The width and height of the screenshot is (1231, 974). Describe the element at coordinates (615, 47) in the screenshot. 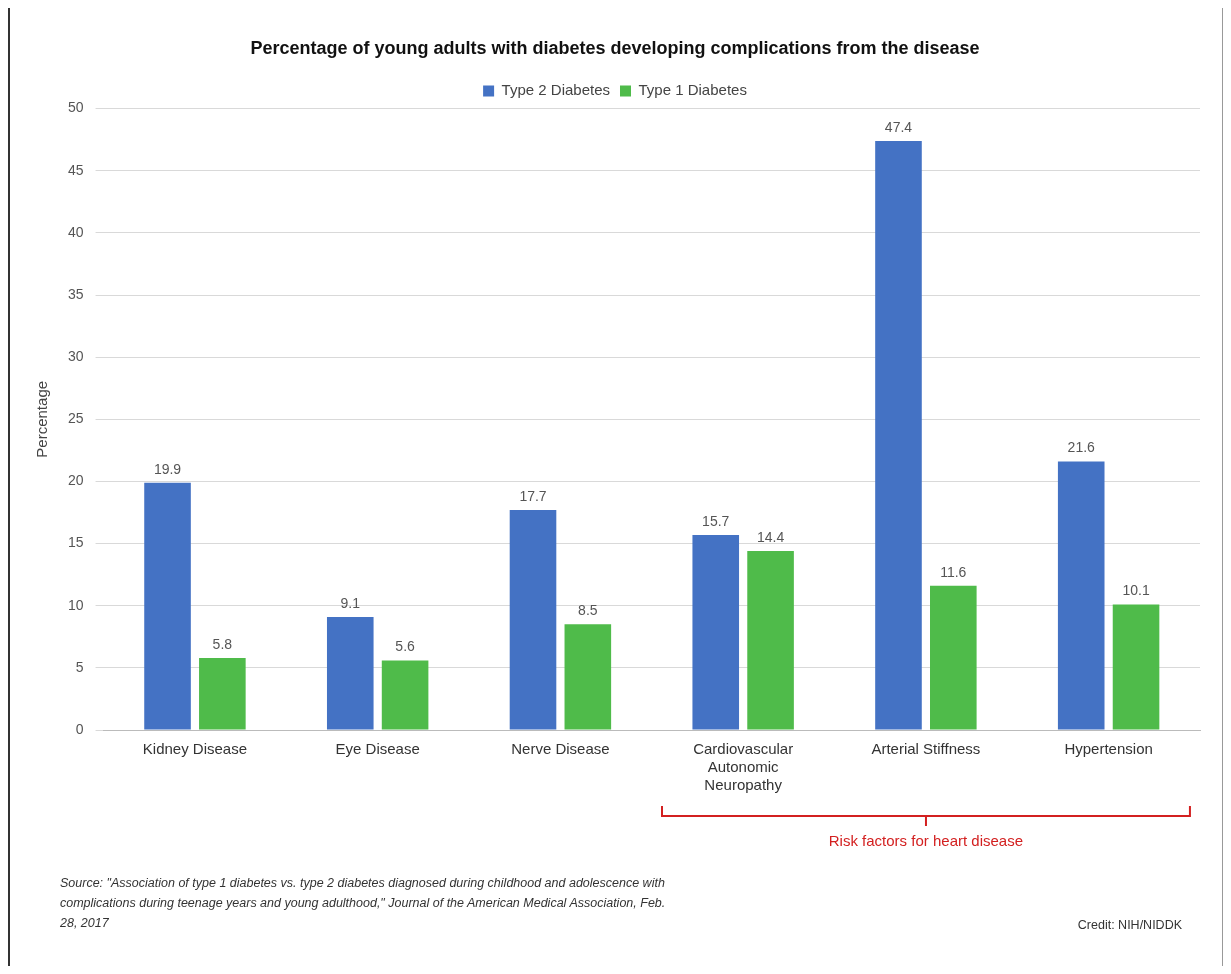

I see `chart-title: Percentage of young adults with diabetes developing complications from the disease` at that location.